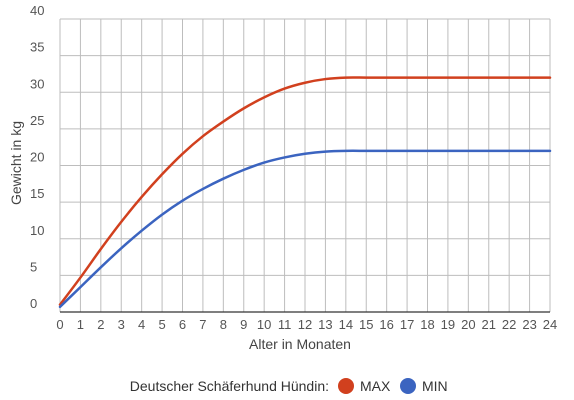 The image size is (574, 400). I want to click on x-tick-label: 4, so click(141, 324).